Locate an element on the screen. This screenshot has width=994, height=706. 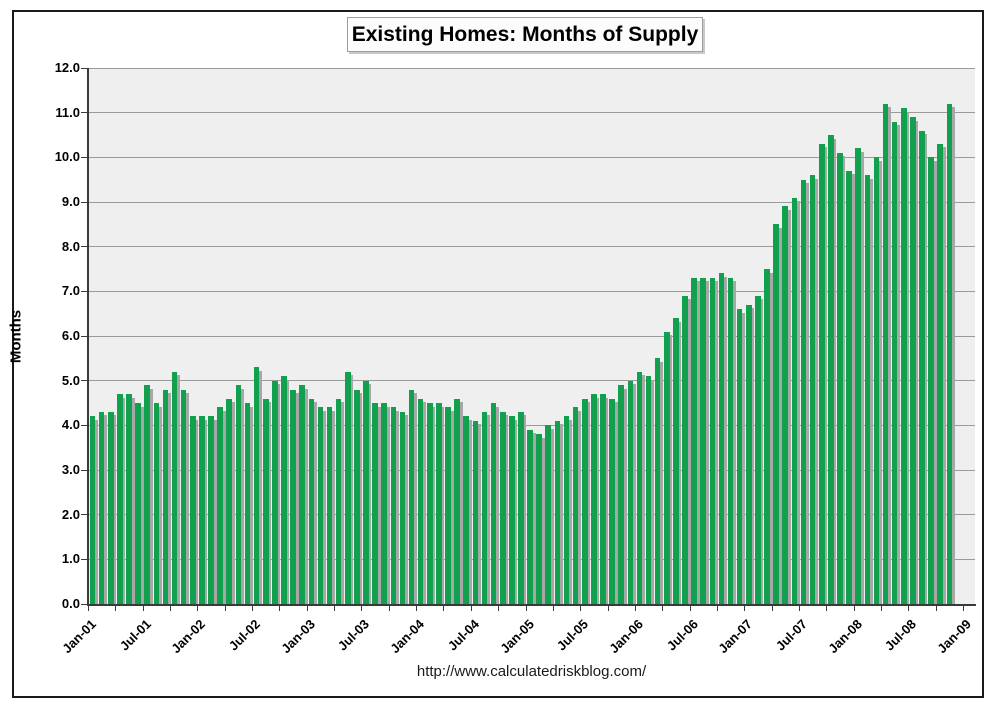
y-tick-mark-12.0 is located at coordinates (84, 68).